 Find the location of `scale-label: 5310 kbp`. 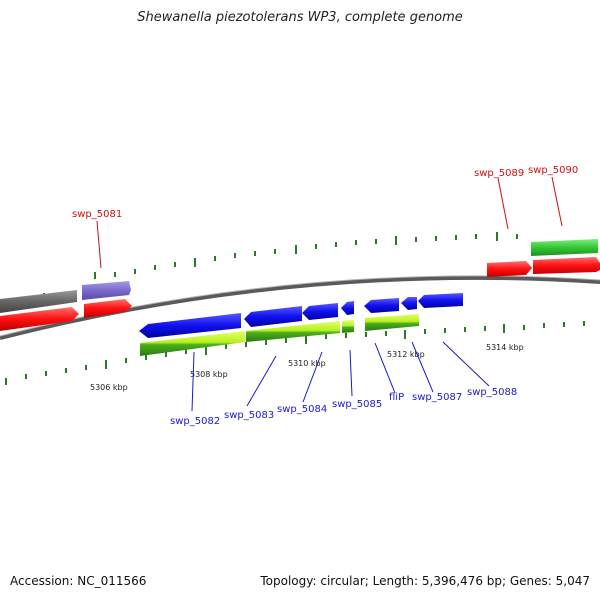

scale-label: 5310 kbp is located at coordinates (307, 363).